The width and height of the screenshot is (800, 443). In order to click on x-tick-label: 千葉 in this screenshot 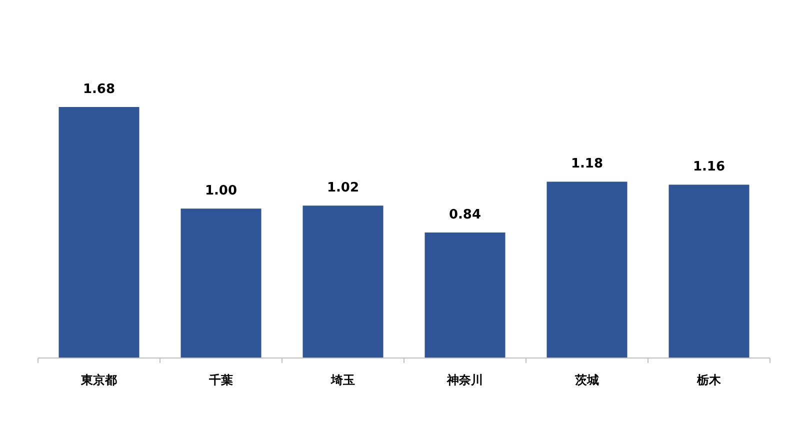, I will do `click(220, 380)`.